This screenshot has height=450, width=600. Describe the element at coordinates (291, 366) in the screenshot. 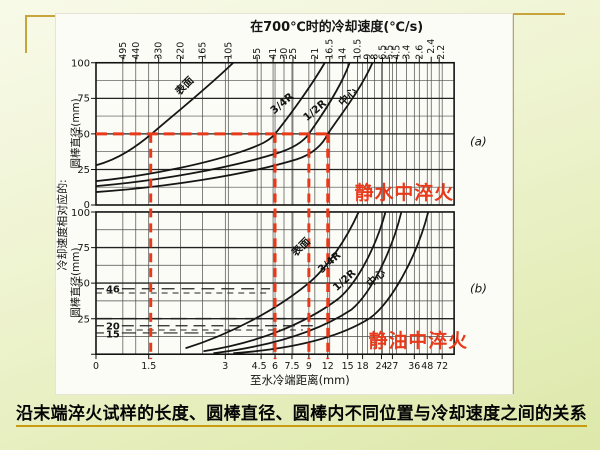

I see `x-tick: 7.5` at that location.